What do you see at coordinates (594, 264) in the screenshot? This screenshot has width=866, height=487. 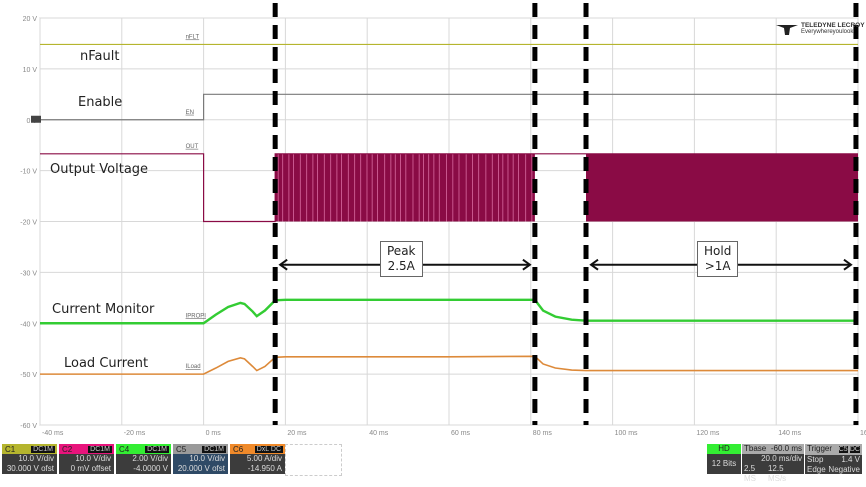 I see `hold-arrow-head-left` at bounding box center [594, 264].